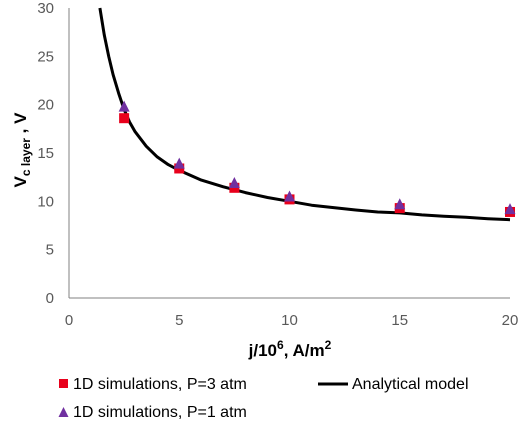 The width and height of the screenshot is (520, 429). What do you see at coordinates (410, 384) in the screenshot?
I see `legend-label-analytical: Analytical model` at bounding box center [410, 384].